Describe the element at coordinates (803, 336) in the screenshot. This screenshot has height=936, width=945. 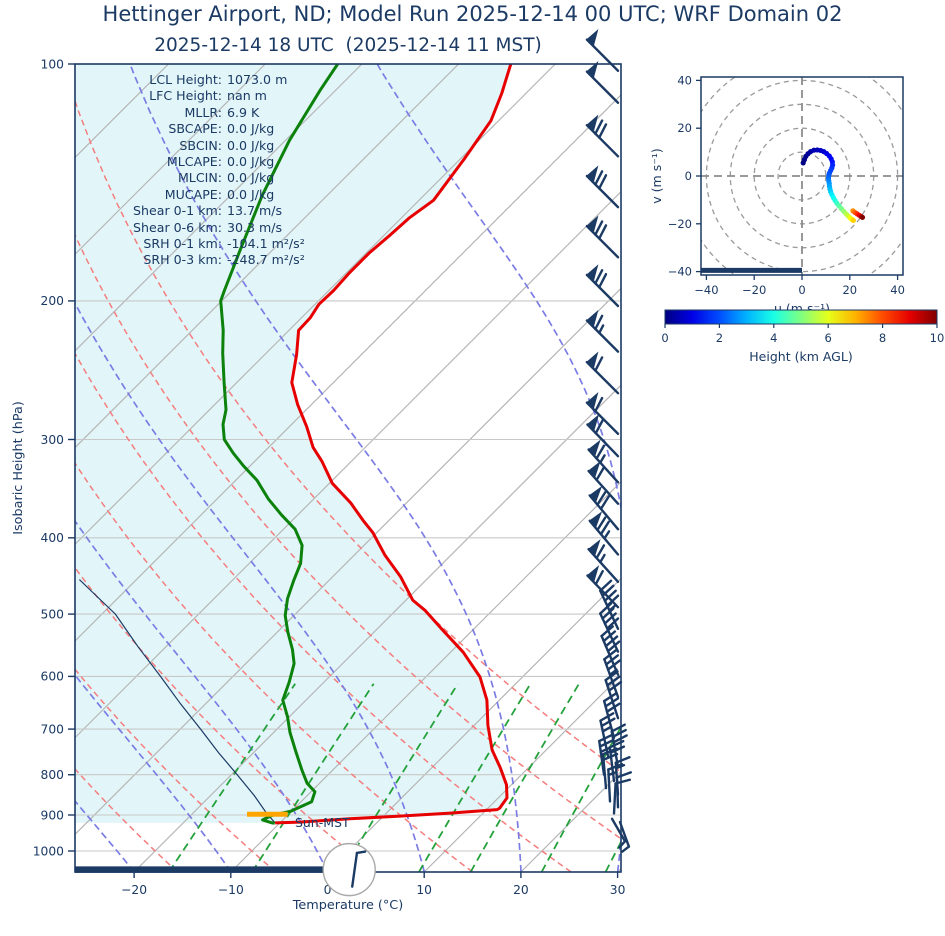
I see `height-colorbar: 0 2 4 6 8 10 Height (km AGL)` at that location.